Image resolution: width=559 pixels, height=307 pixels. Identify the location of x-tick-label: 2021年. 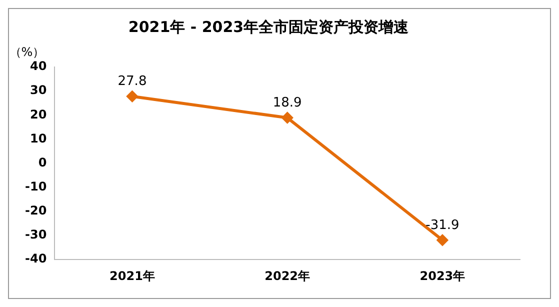
(132, 275).